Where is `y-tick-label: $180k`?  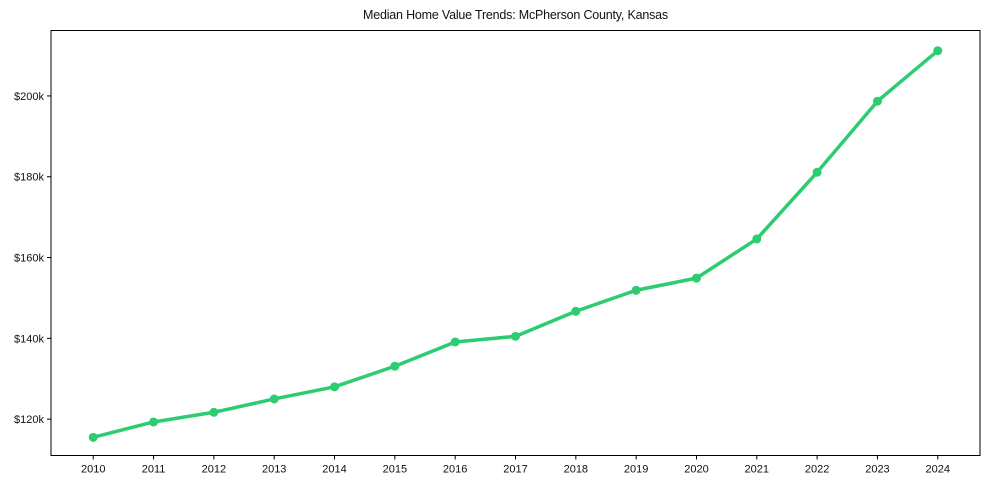 y-tick-label: $180k is located at coordinates (29, 178).